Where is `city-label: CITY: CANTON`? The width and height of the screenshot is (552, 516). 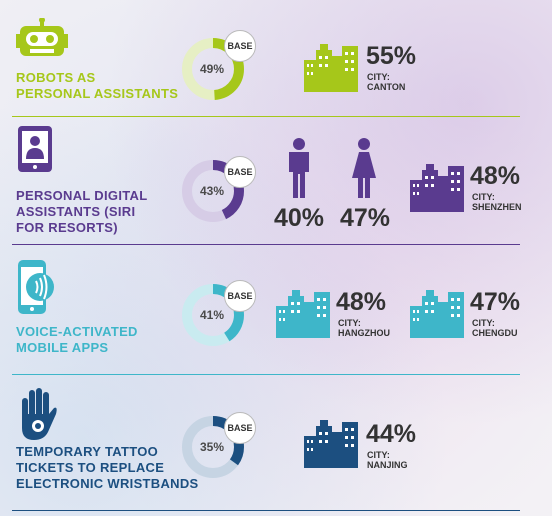 city-label: CITY: CANTON is located at coordinates (386, 82).